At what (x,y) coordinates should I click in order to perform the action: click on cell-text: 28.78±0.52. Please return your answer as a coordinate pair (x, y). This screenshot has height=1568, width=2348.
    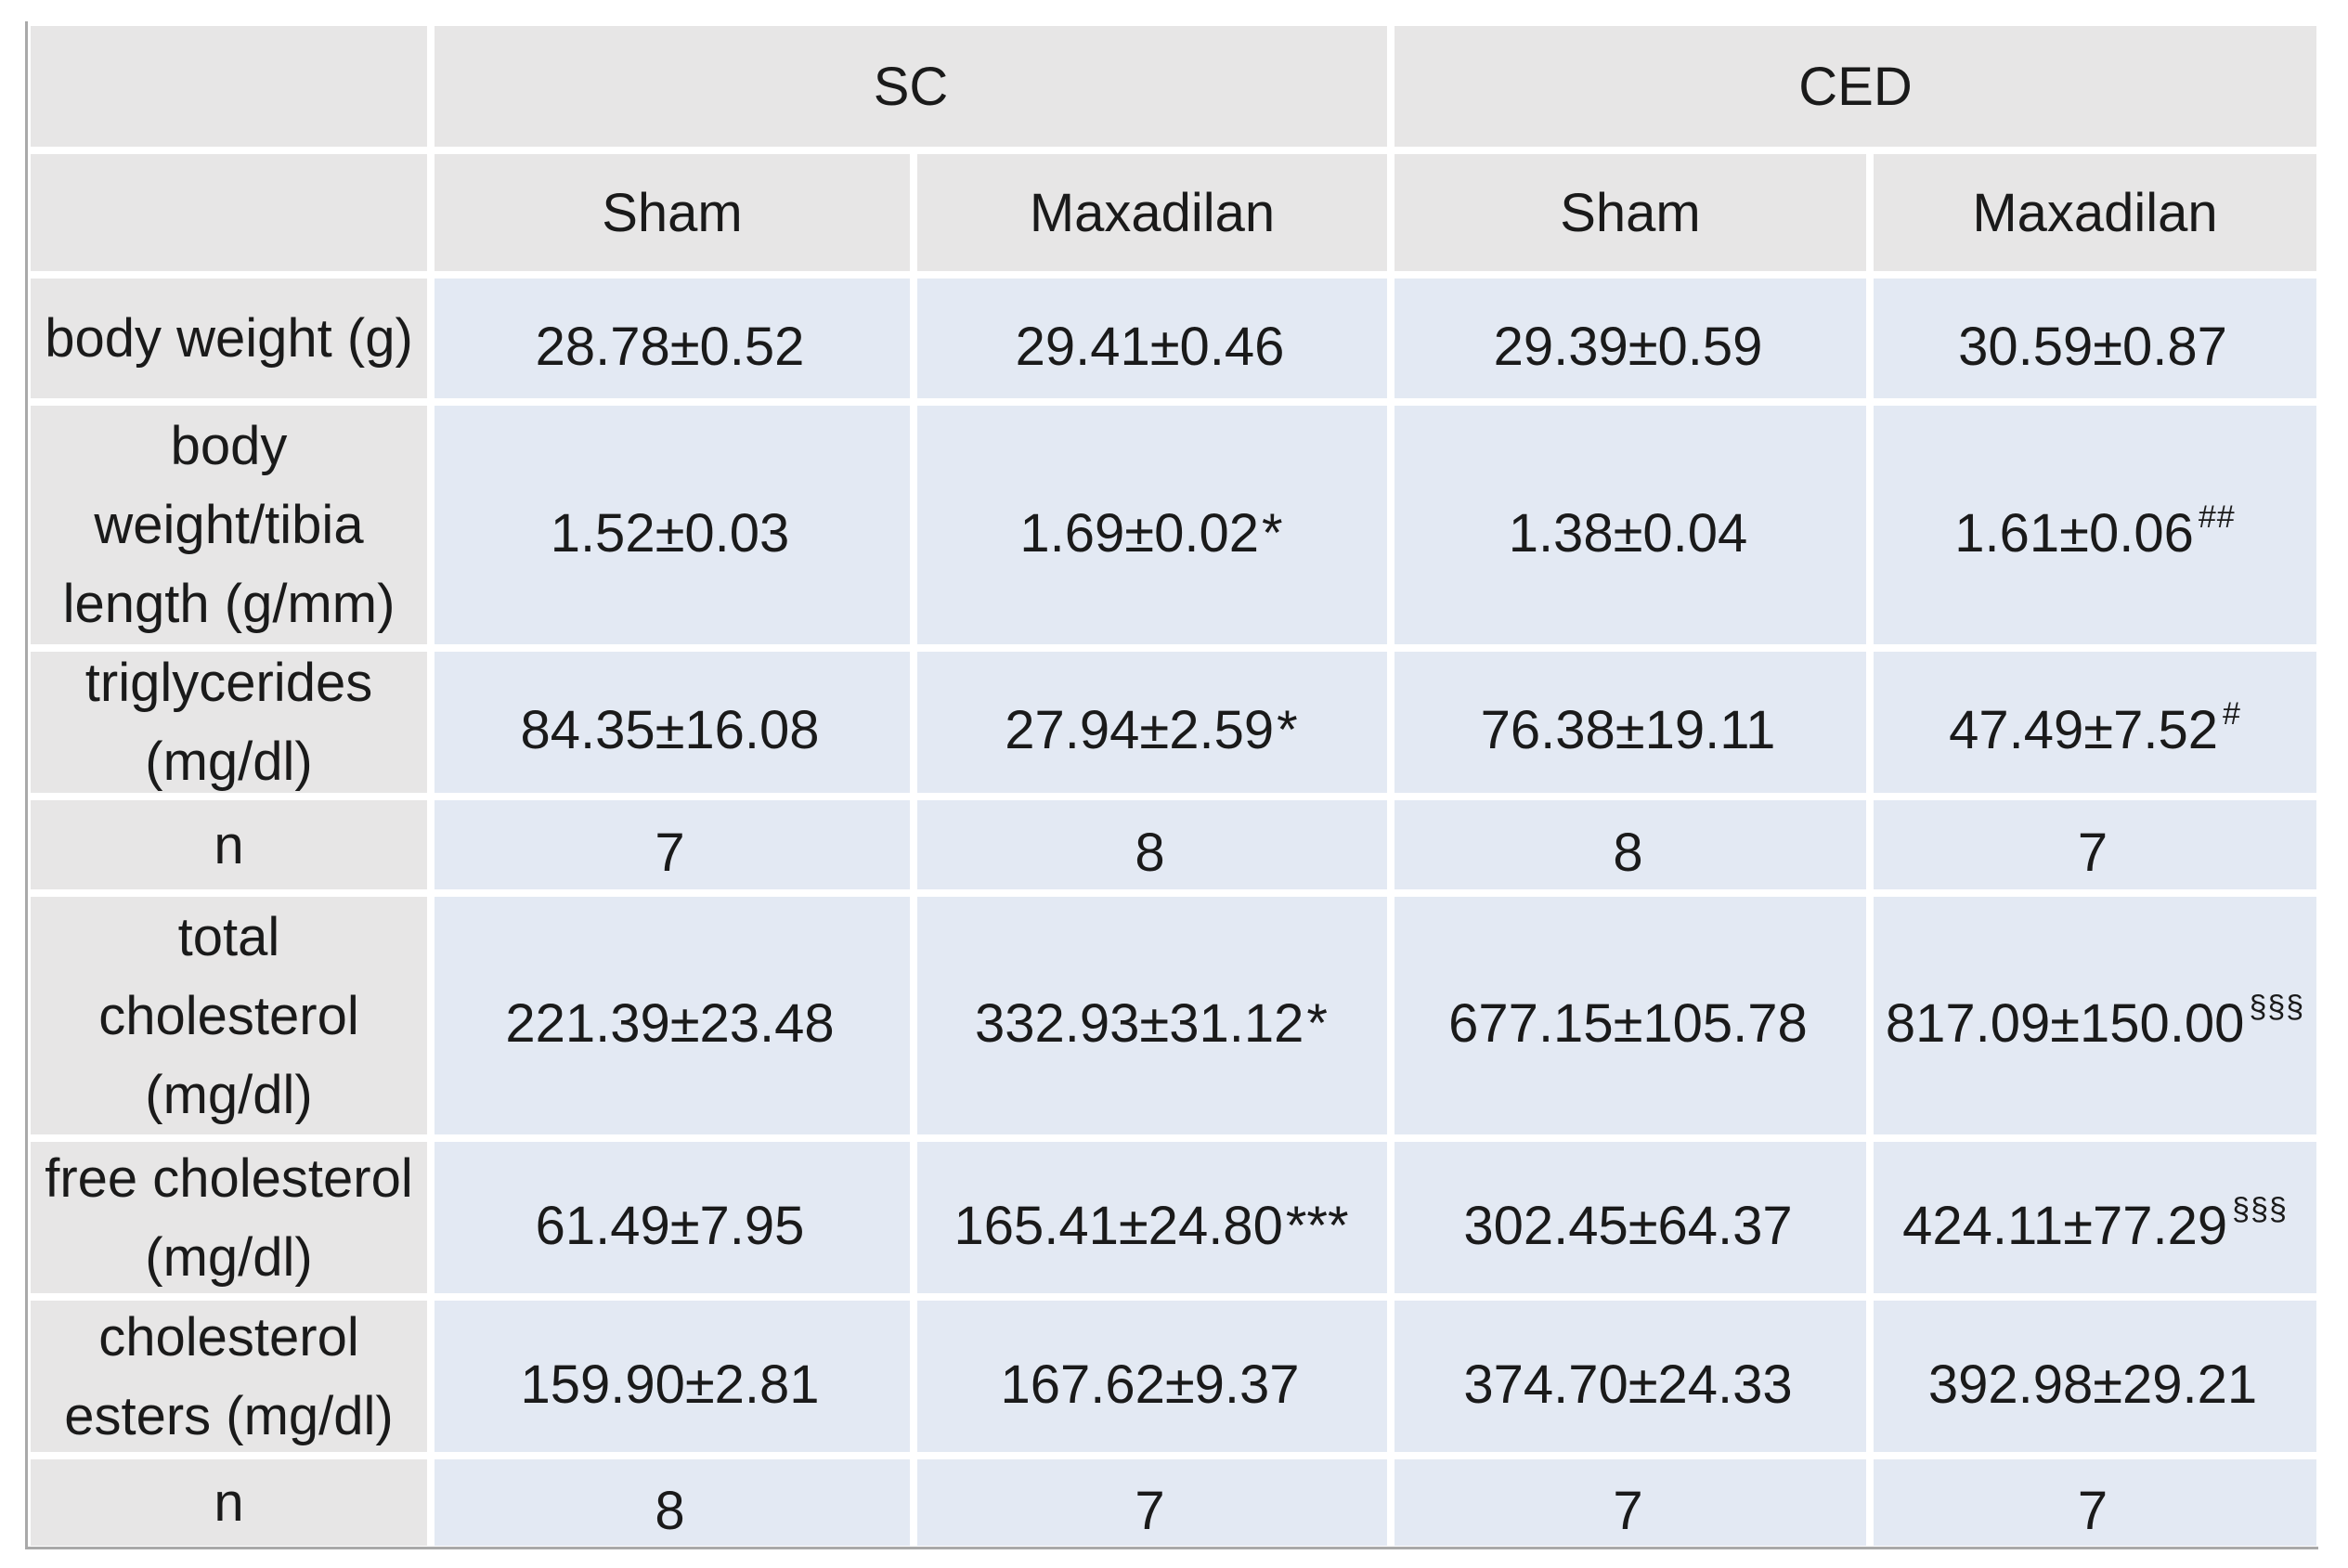
    Looking at the image, I should click on (670, 346).